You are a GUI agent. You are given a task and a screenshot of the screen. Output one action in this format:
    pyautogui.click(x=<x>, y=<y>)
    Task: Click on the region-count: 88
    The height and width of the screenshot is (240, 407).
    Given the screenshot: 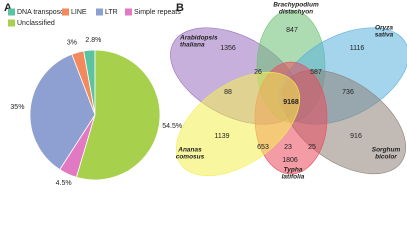 What is the action you would take?
    pyautogui.click(x=228, y=92)
    